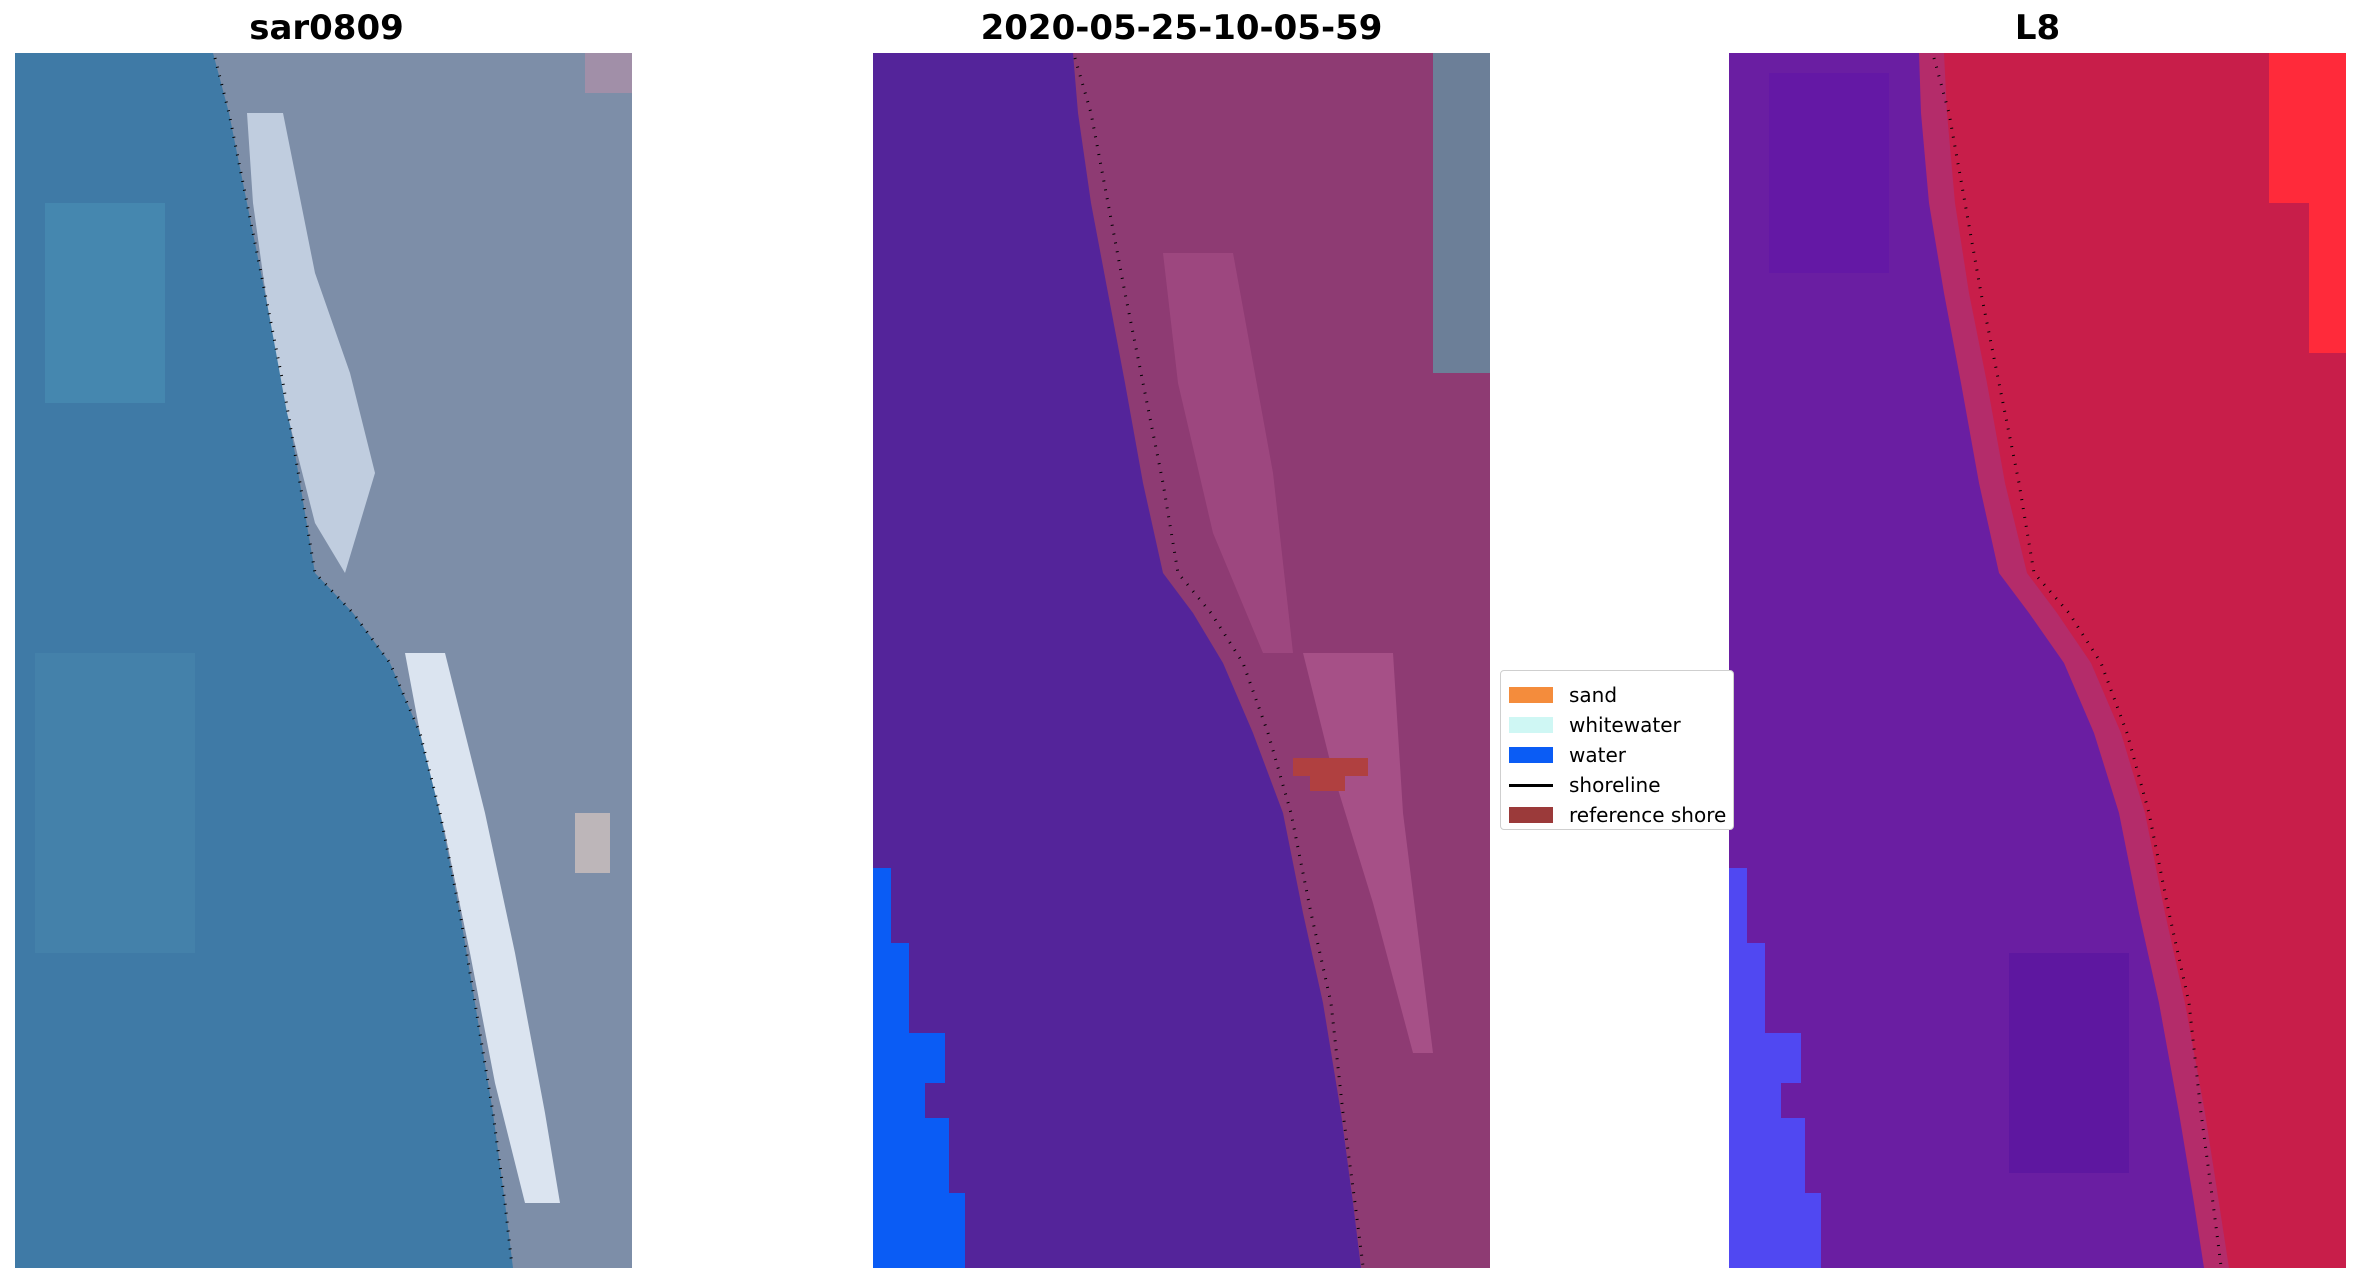 This screenshot has height=1283, width=2361. Describe the element at coordinates (1563, 695) in the screenshot. I see `legend-item-sand: sand` at that location.